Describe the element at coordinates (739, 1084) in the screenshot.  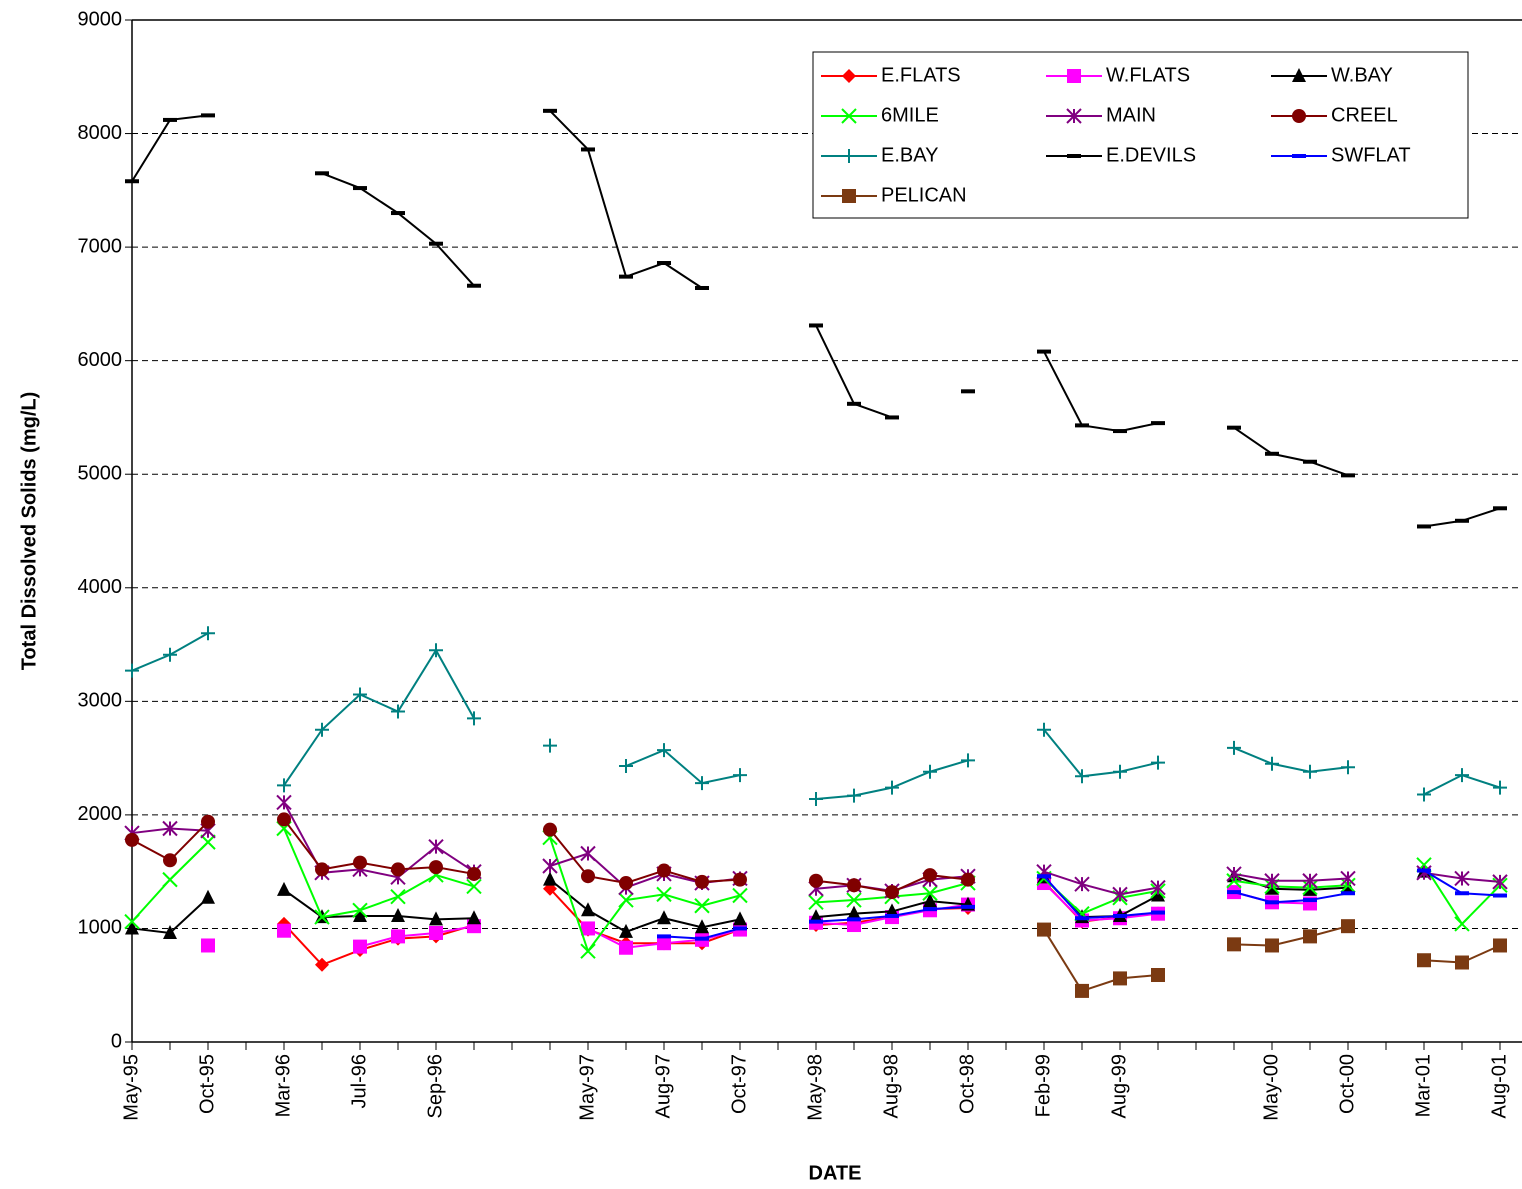
I see `x-tick-label: Oct-97` at that location.